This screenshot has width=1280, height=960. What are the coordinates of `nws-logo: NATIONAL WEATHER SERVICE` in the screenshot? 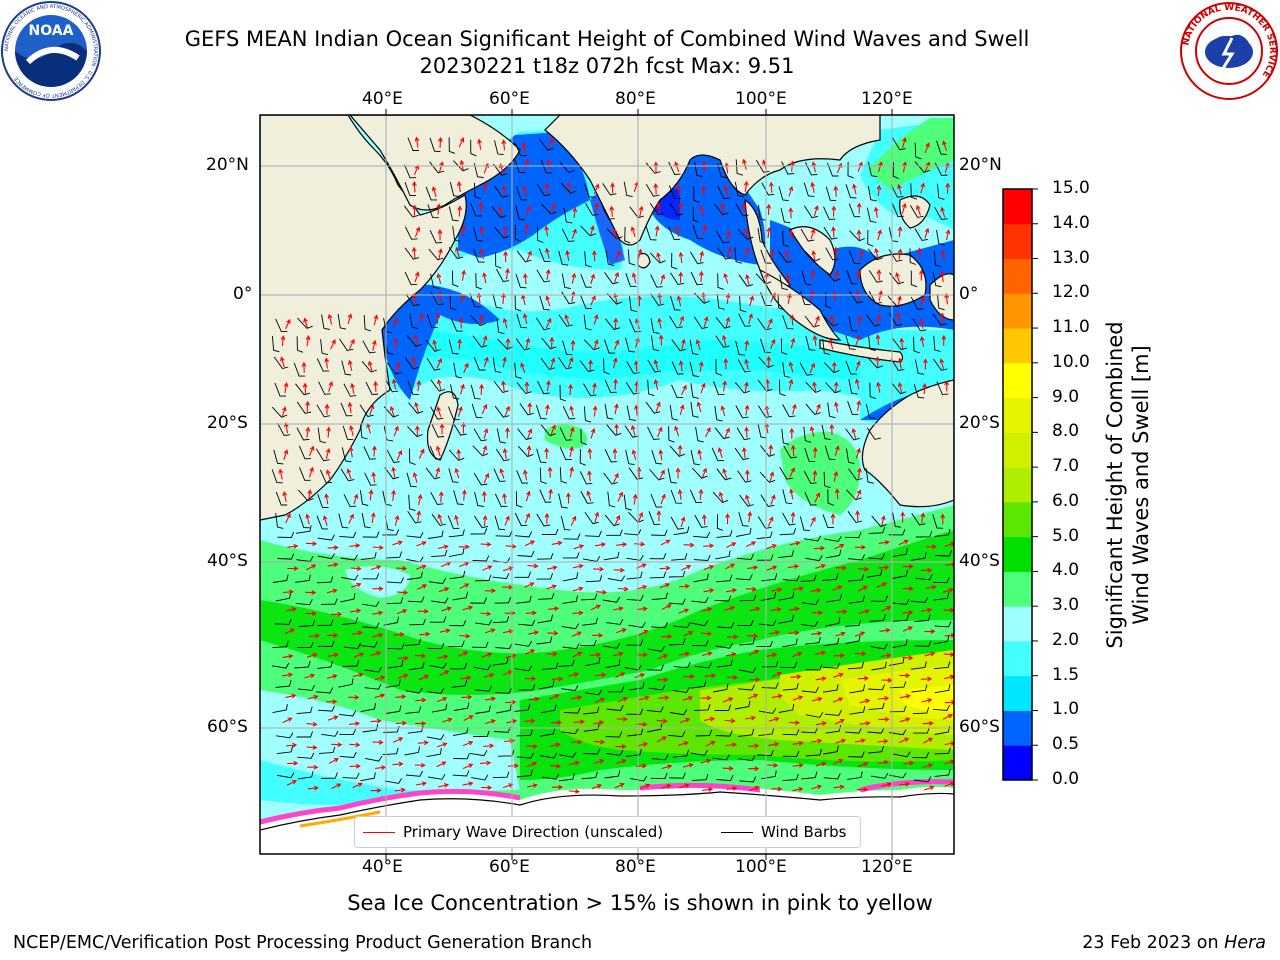 It's located at (1229, 51).